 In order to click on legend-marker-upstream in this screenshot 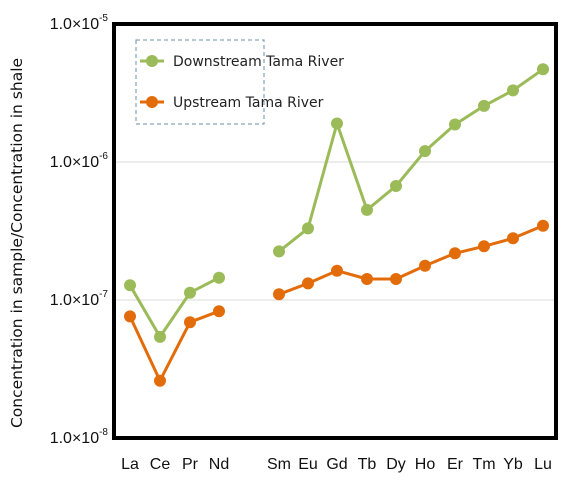, I will do `click(152, 102)`.